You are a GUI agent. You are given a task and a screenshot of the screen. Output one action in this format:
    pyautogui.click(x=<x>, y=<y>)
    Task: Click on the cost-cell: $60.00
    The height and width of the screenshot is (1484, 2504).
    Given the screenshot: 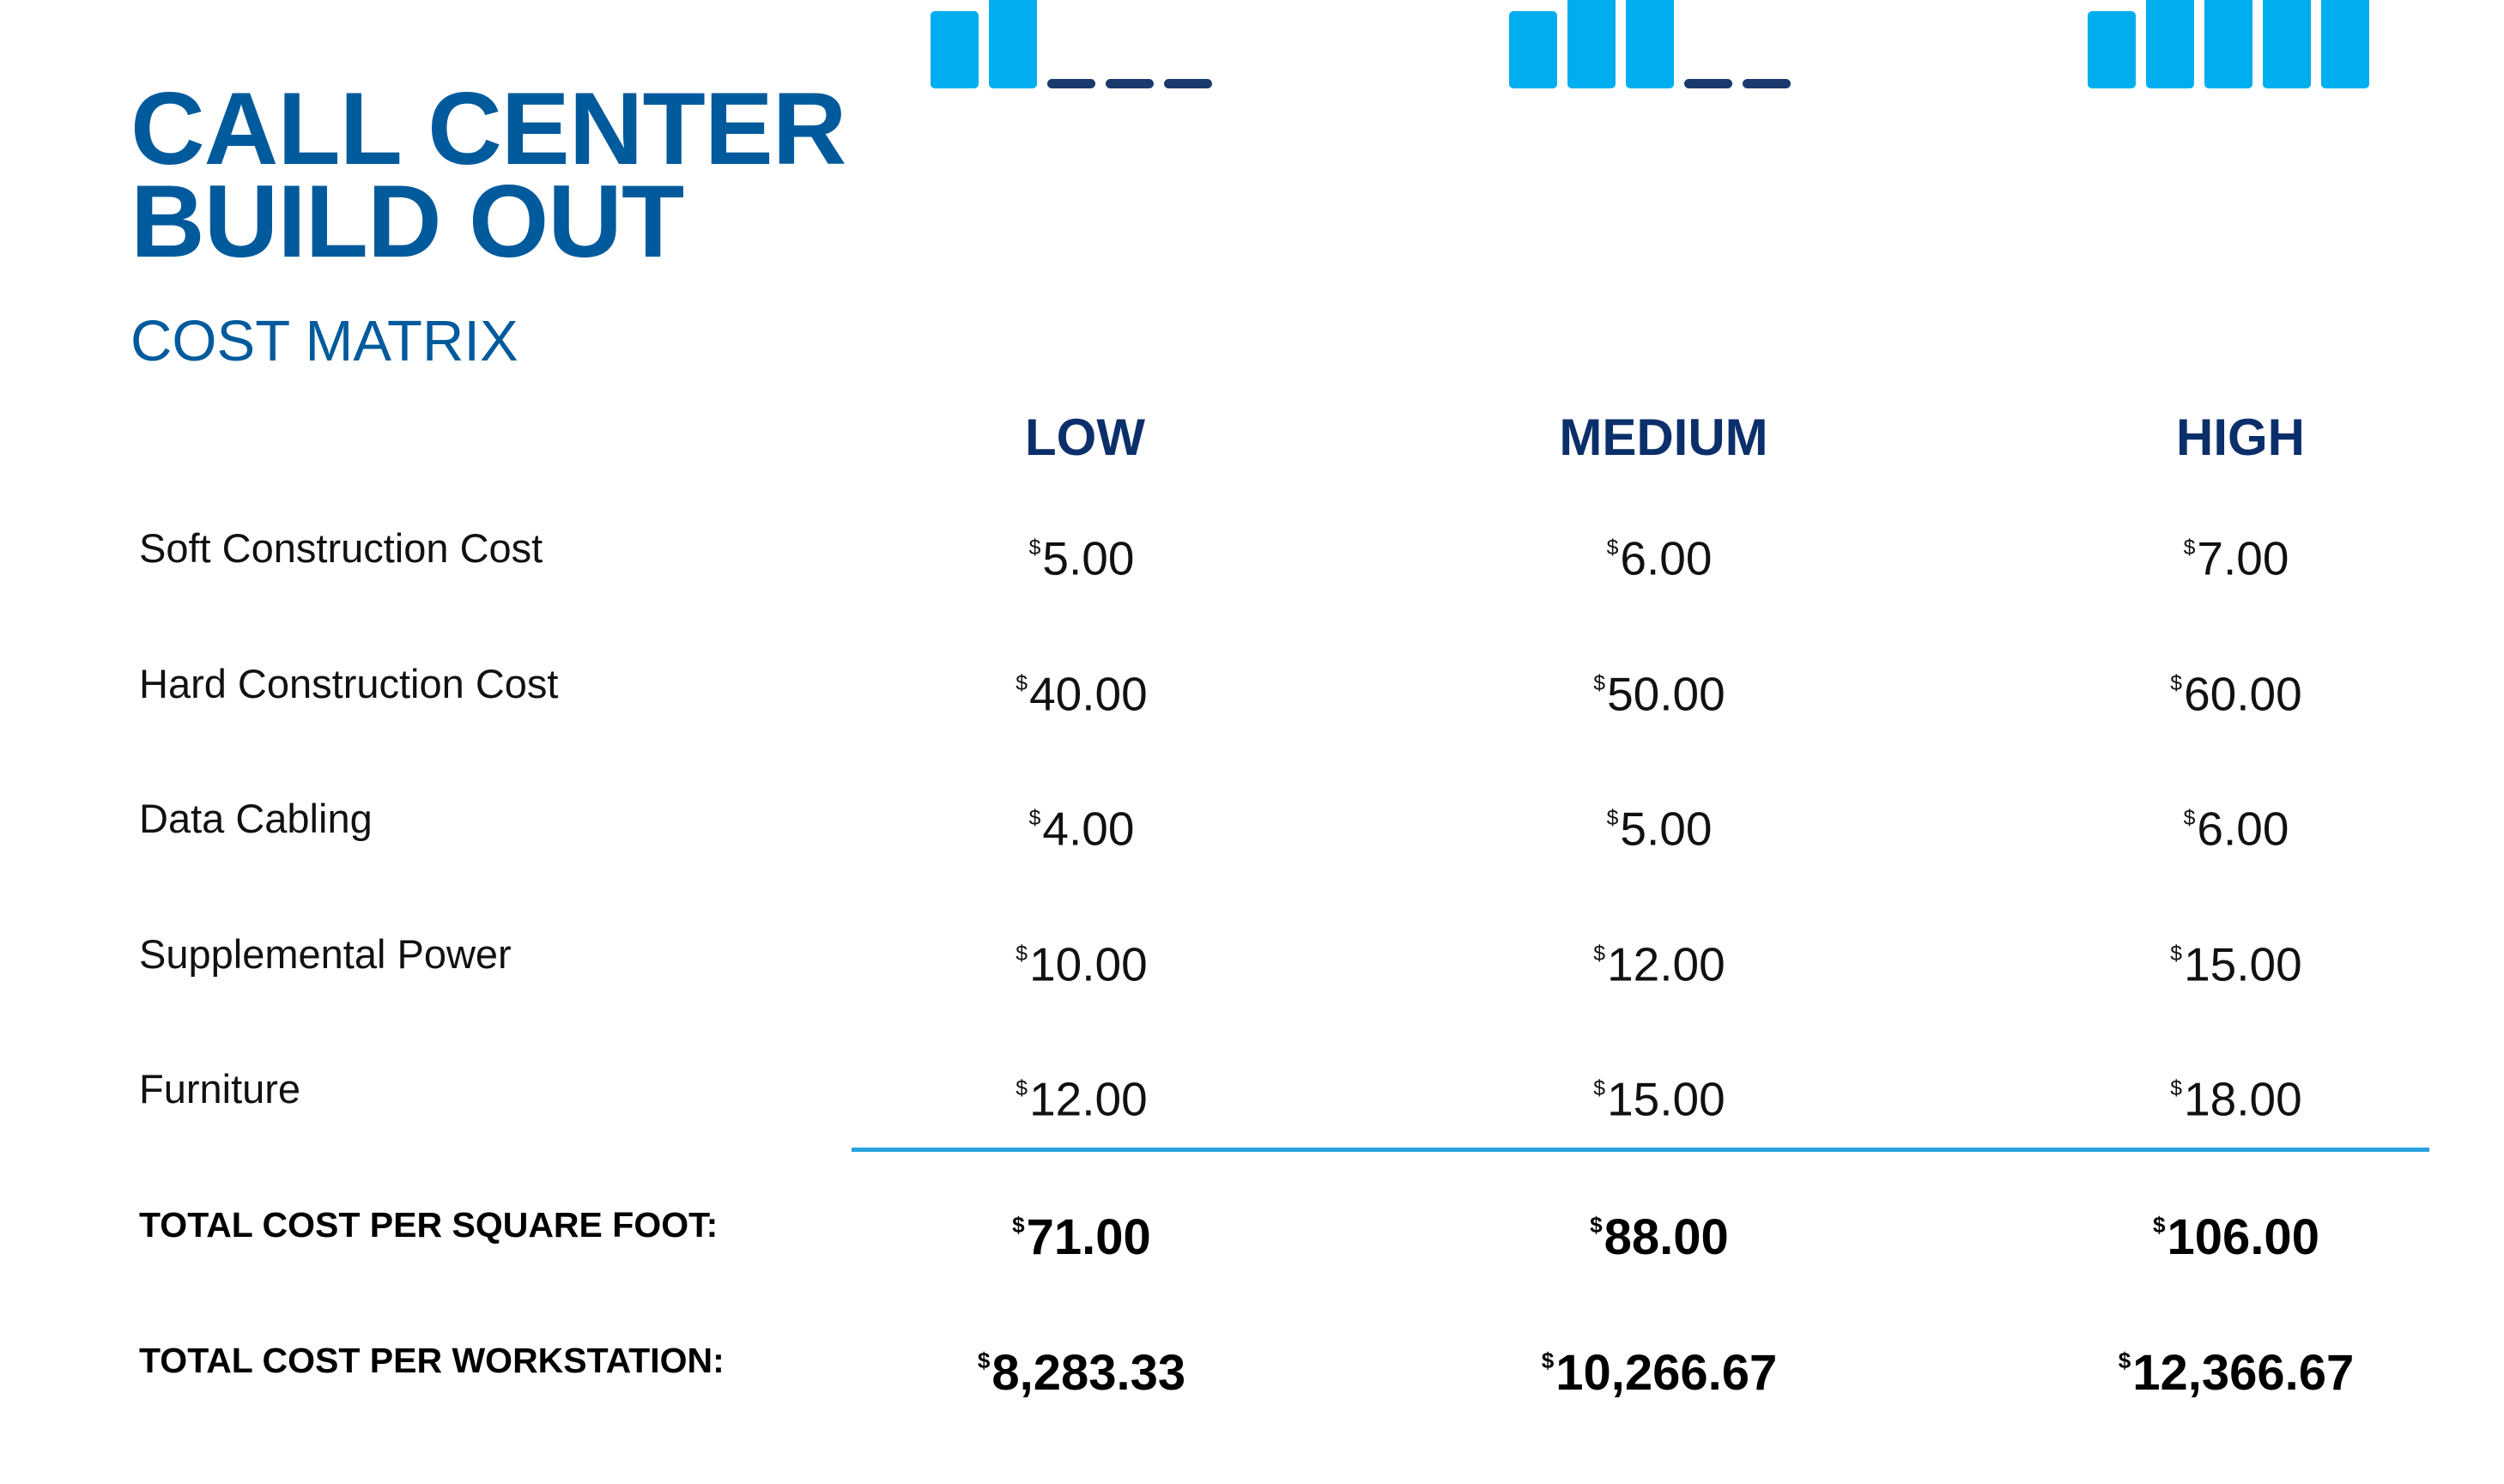 What is the action you would take?
    pyautogui.click(x=2236, y=685)
    